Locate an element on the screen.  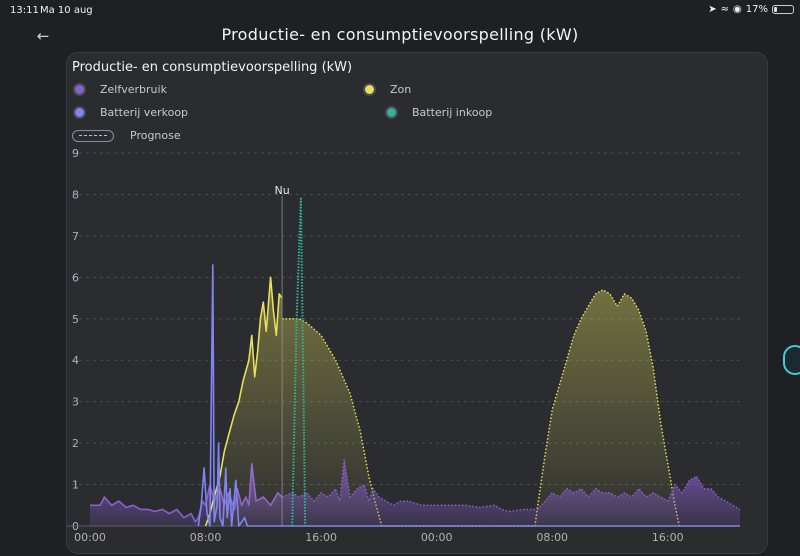
legend-batterij-verkoop: Batterij verkoop is located at coordinates (130, 112).